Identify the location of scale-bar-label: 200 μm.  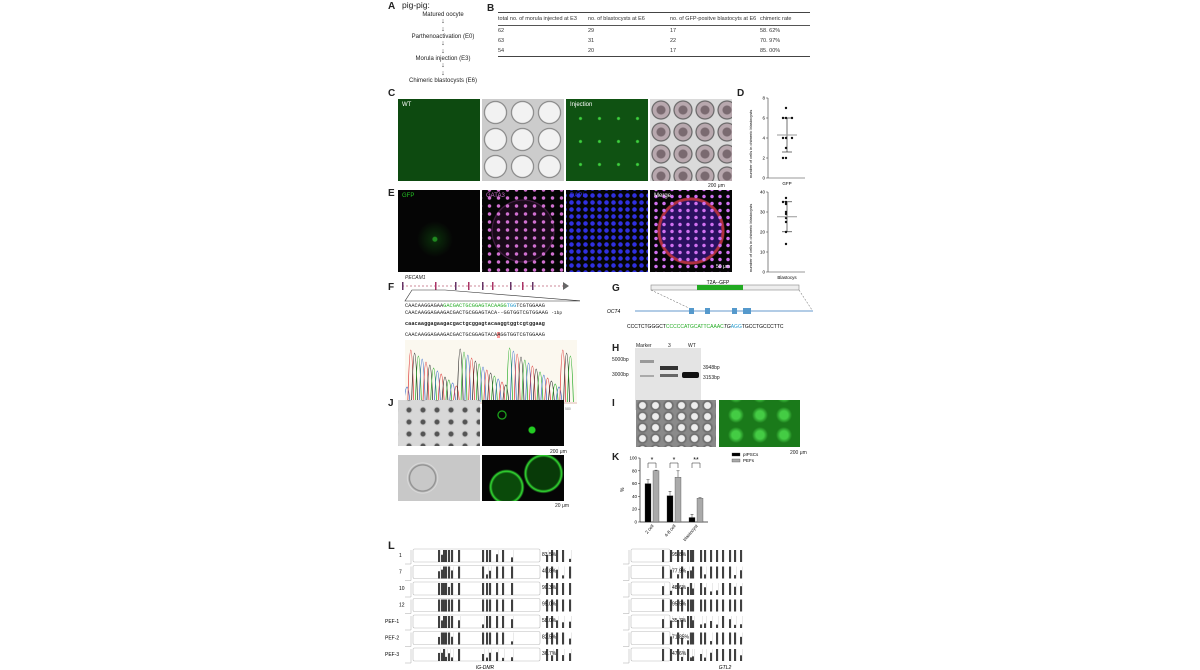
(716, 186).